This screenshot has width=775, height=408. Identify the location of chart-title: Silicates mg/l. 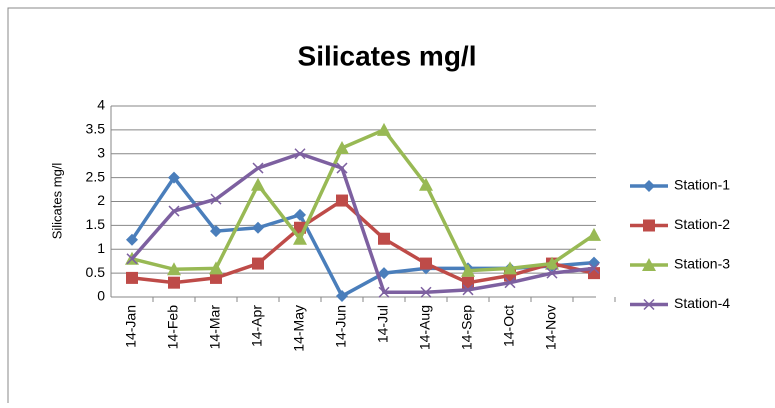
(387, 55).